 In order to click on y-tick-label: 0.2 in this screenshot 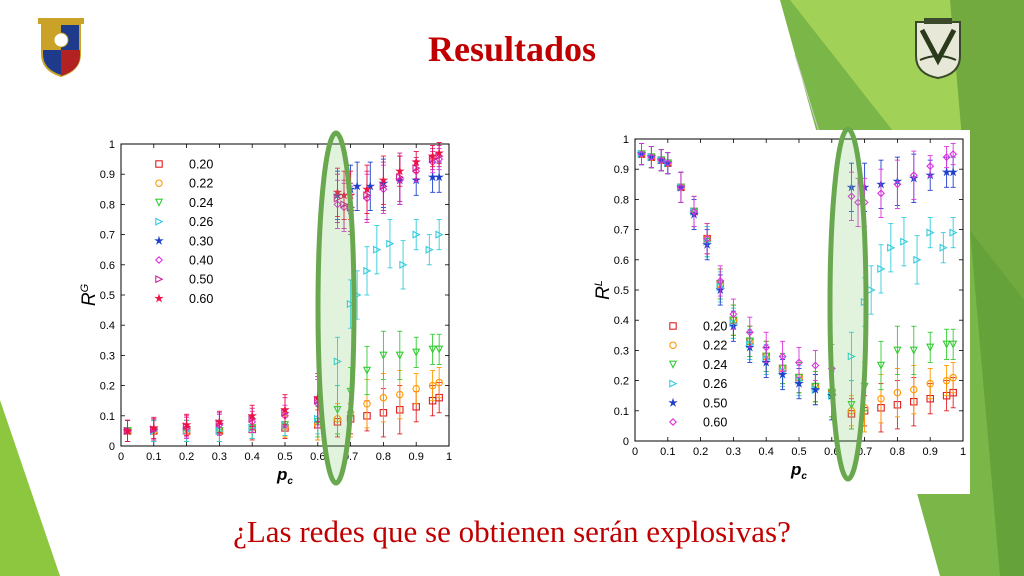, I will do `click(621, 382)`.